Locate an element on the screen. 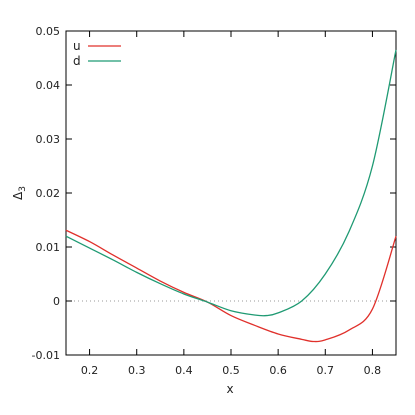 The image size is (415, 415). x-tick-label: 0.4 is located at coordinates (184, 370).